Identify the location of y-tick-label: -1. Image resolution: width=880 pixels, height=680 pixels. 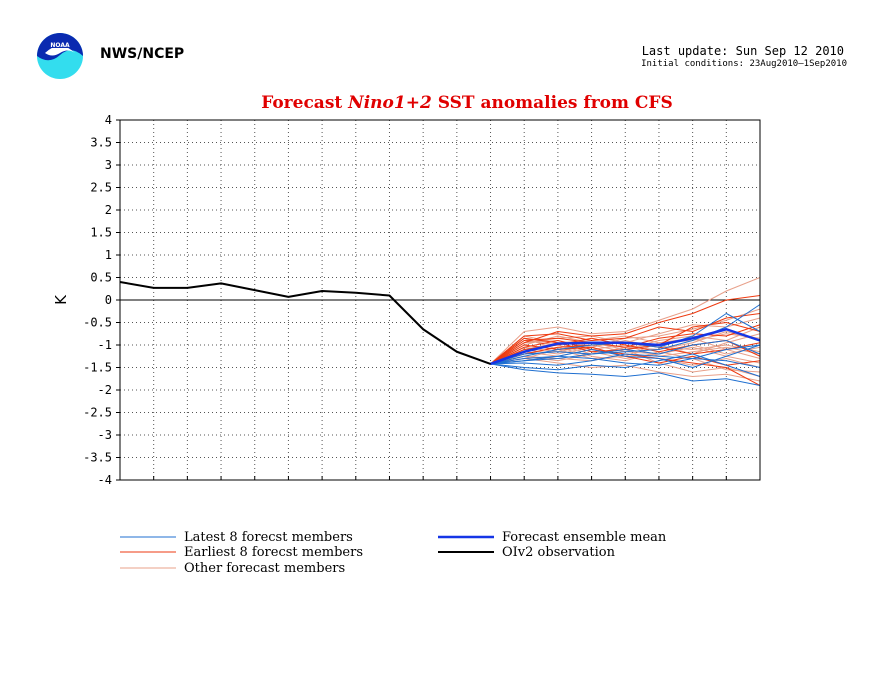
(105, 345).